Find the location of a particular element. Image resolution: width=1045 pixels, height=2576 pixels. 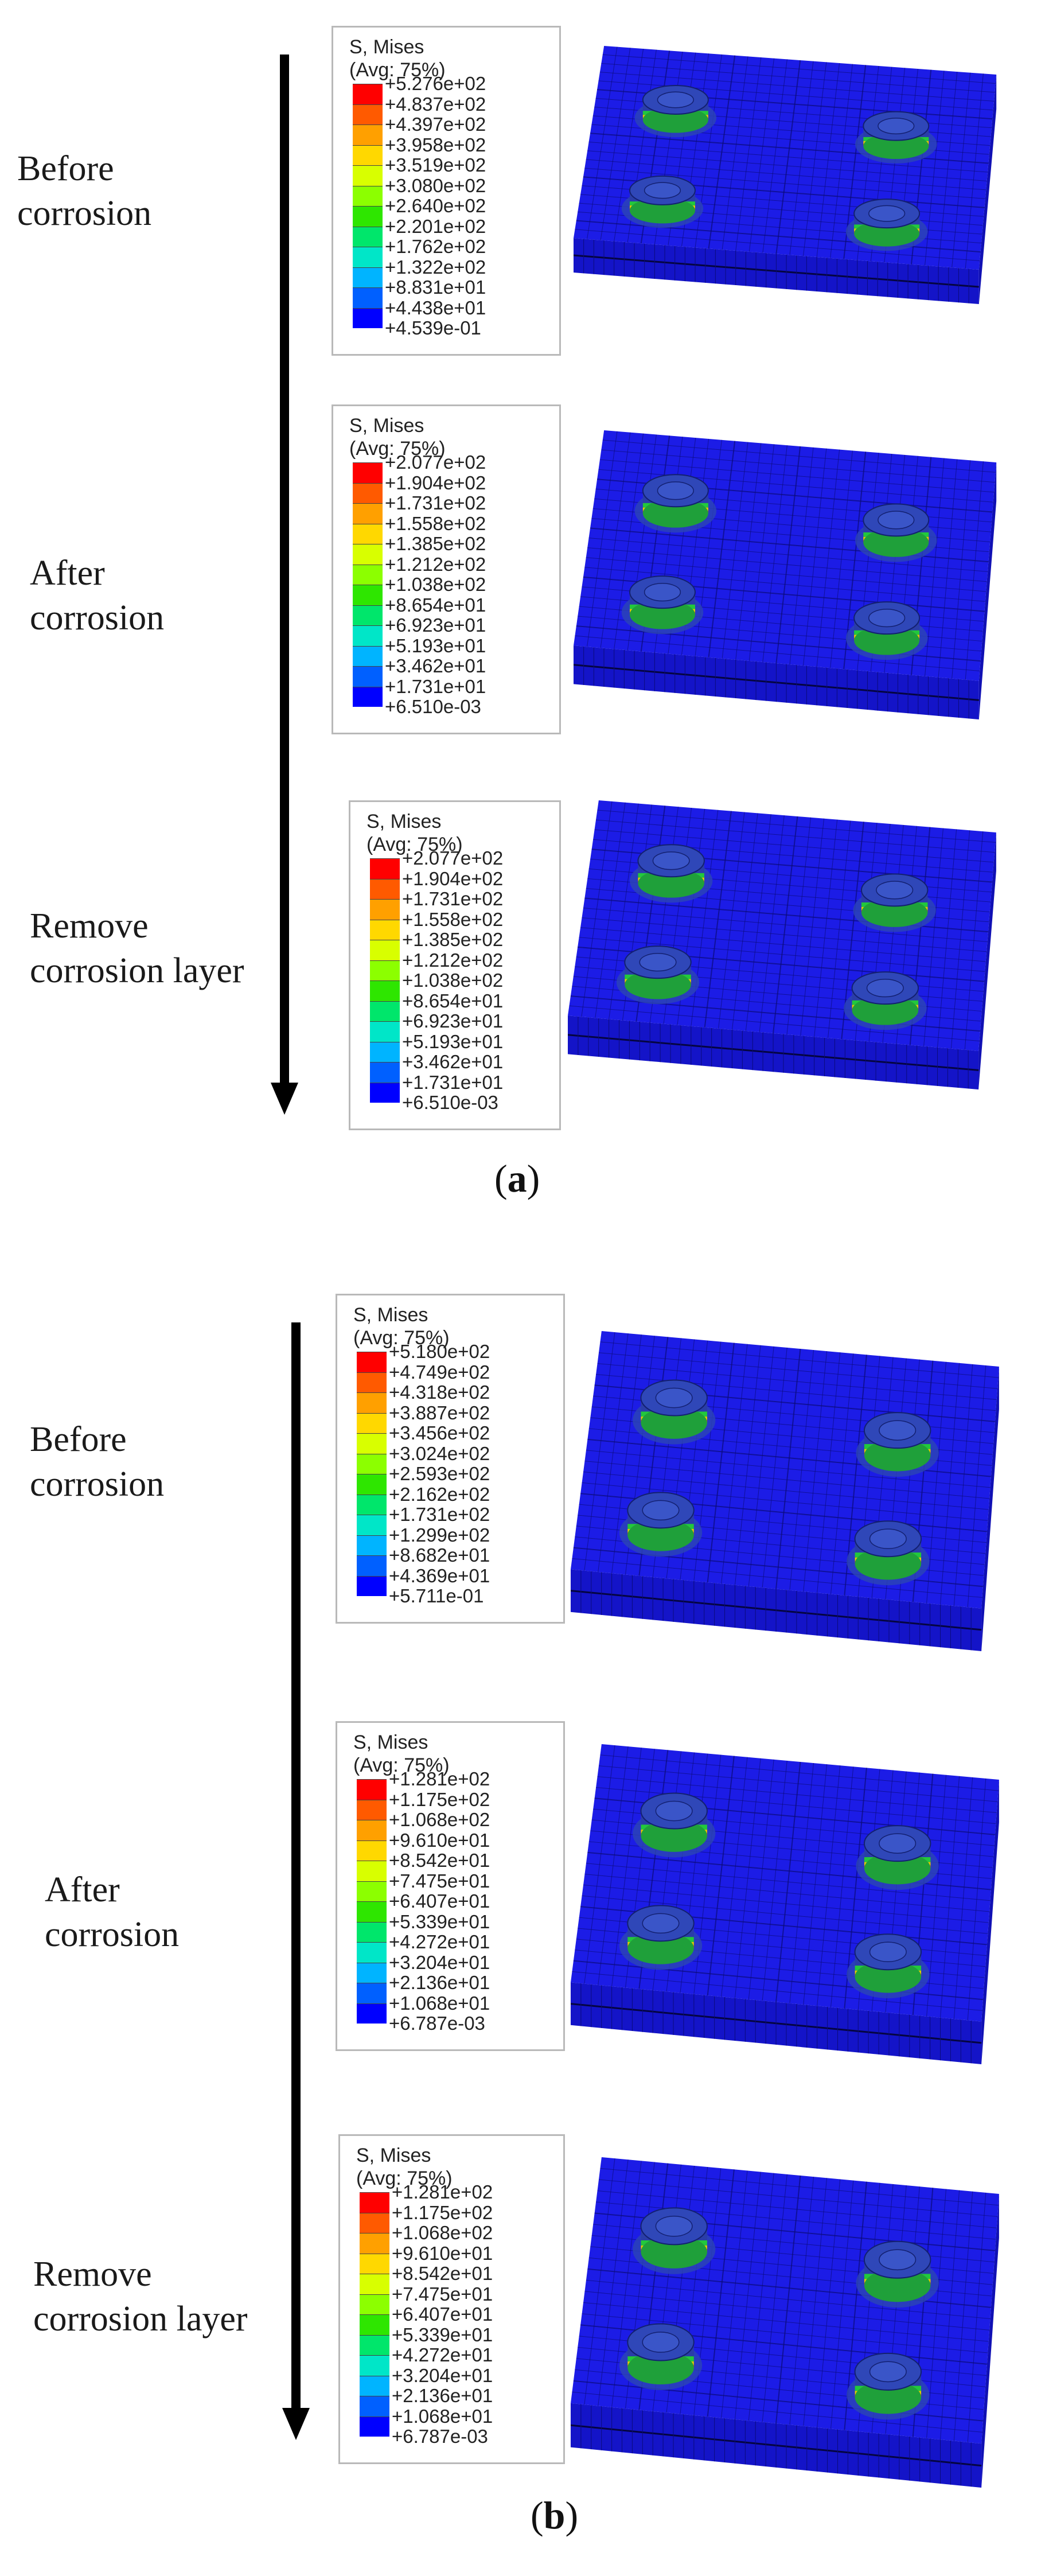

stage-label-line: corrosion layer is located at coordinates (140, 2318).